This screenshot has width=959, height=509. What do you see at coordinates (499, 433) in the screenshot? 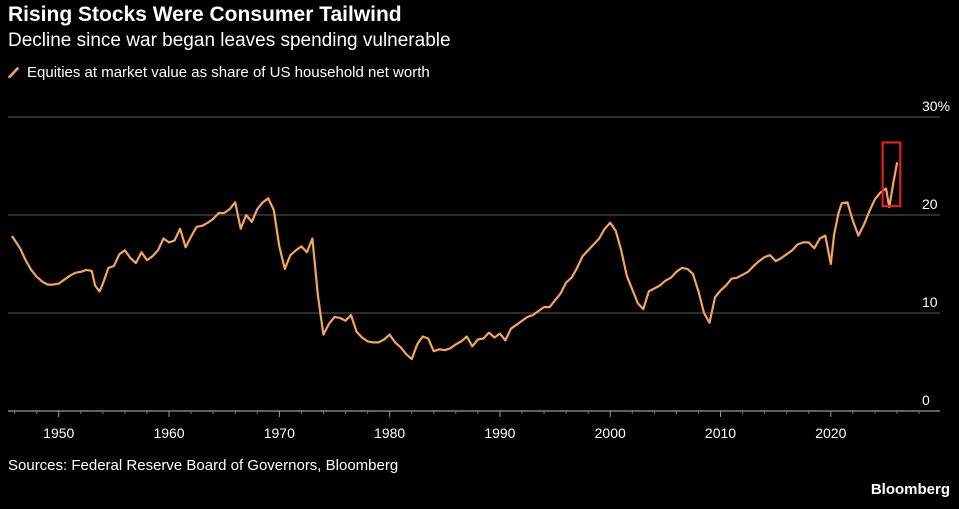
I see `x-tick-label-1990: 1990` at bounding box center [499, 433].